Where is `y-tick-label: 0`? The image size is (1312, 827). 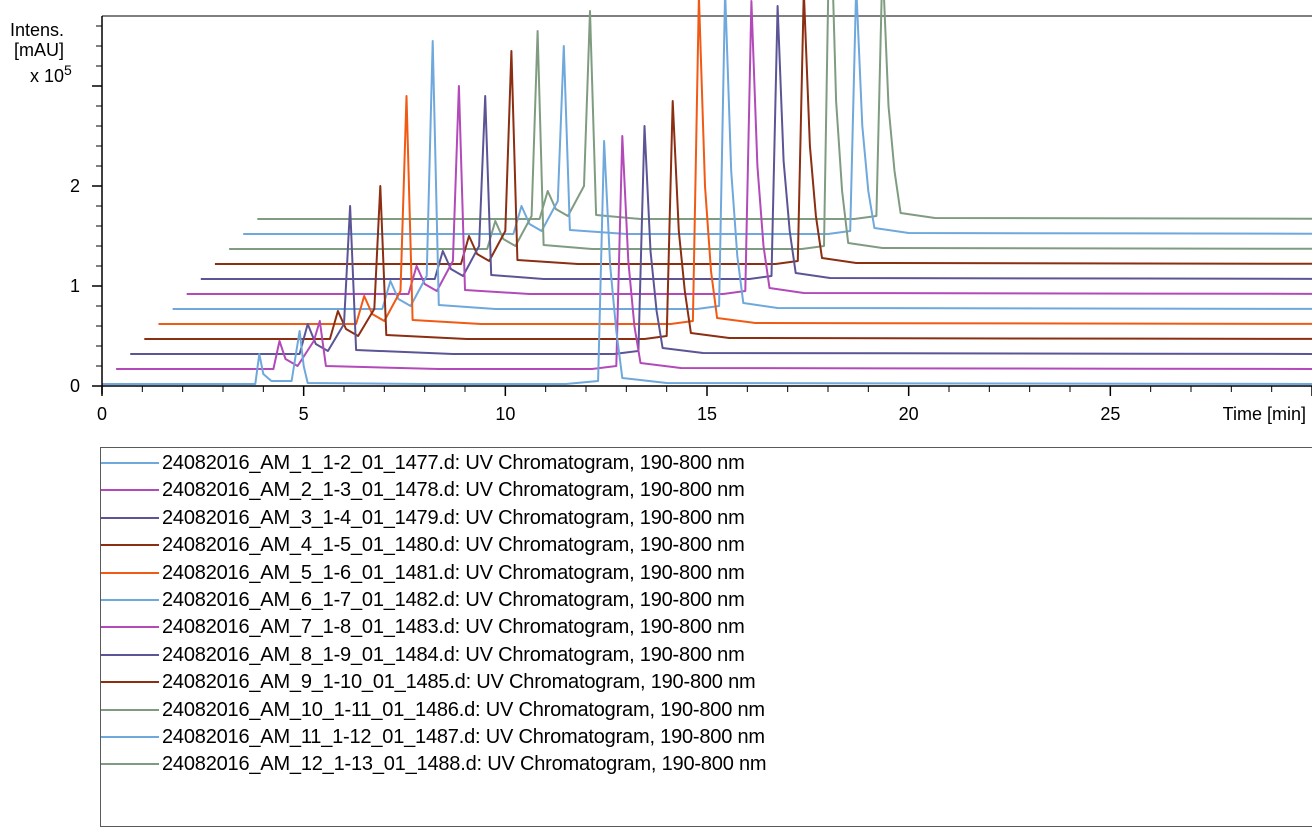 y-tick-label: 0 is located at coordinates (75, 386).